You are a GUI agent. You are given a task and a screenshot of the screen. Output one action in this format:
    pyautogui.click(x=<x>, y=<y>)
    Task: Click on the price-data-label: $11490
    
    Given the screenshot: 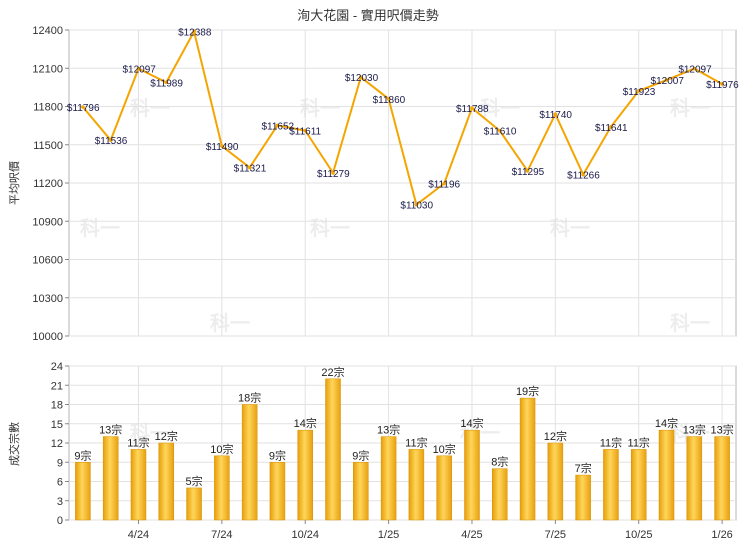 What is the action you would take?
    pyautogui.click(x=222, y=147)
    